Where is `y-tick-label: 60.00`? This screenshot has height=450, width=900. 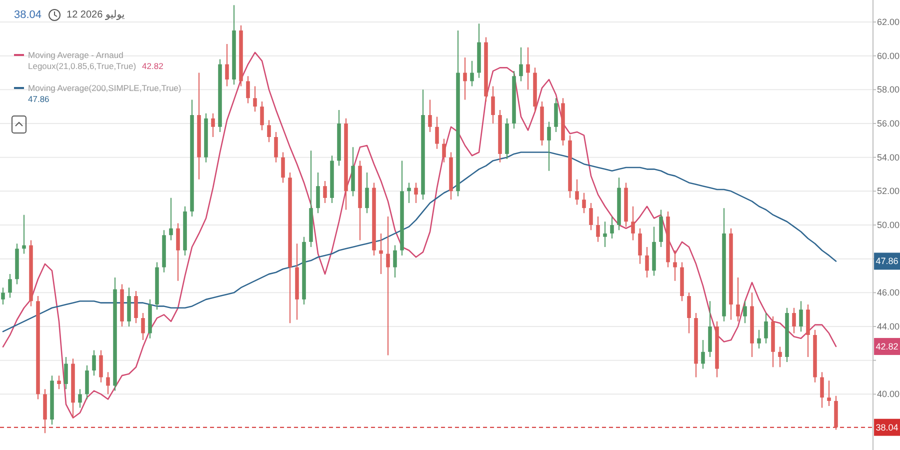 y-tick-label: 60.00 is located at coordinates (888, 55).